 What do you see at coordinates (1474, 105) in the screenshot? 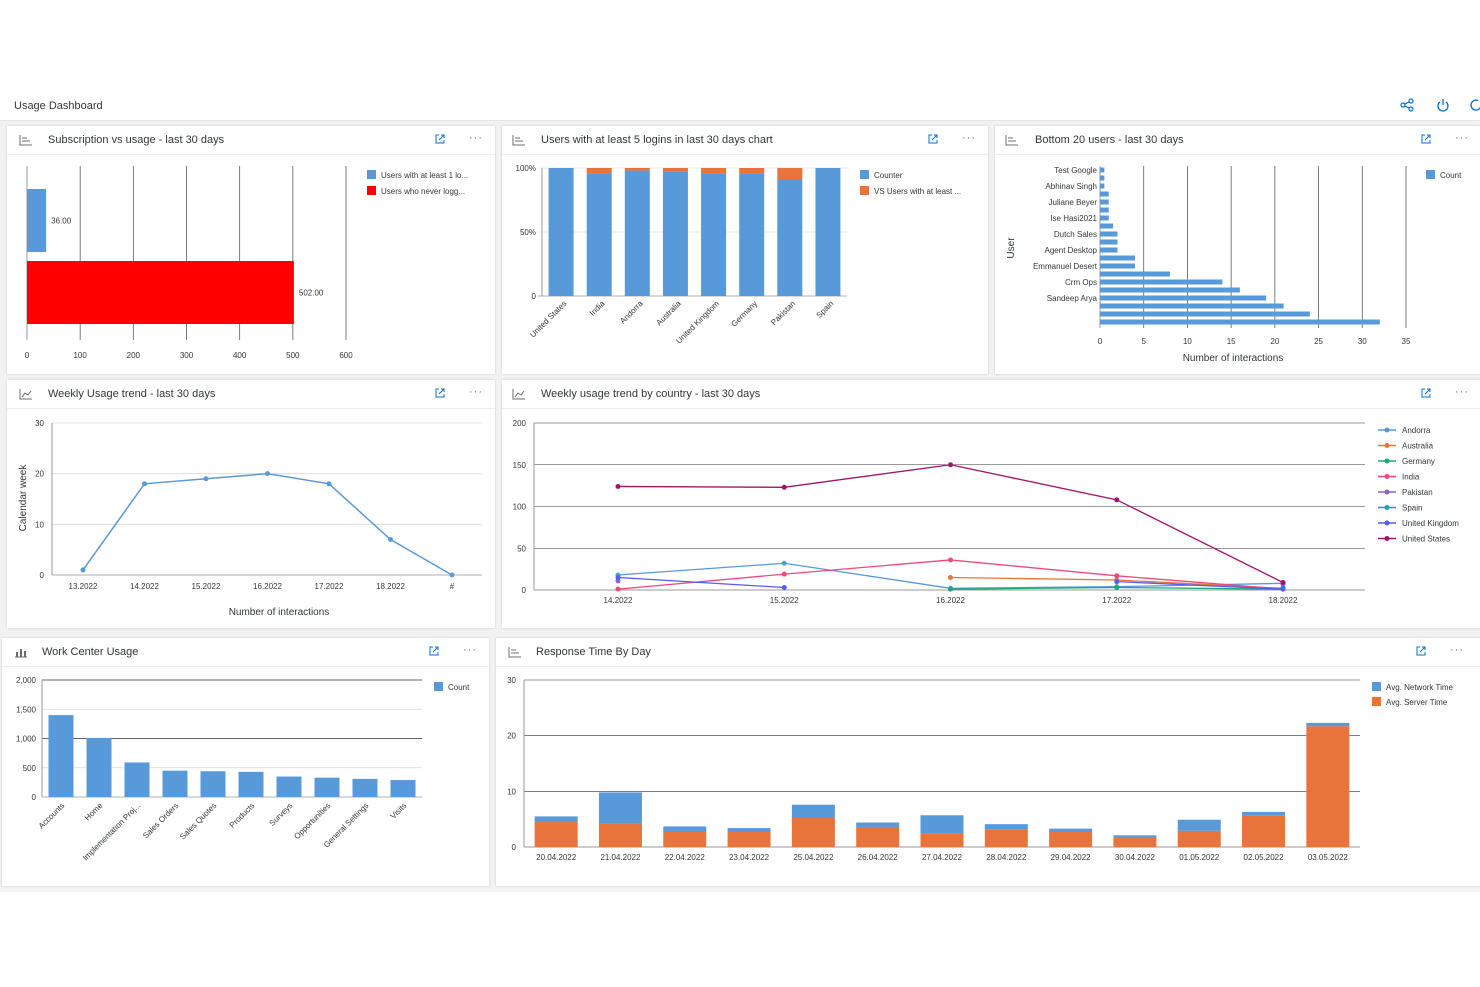
I see `refresh-icon` at bounding box center [1474, 105].